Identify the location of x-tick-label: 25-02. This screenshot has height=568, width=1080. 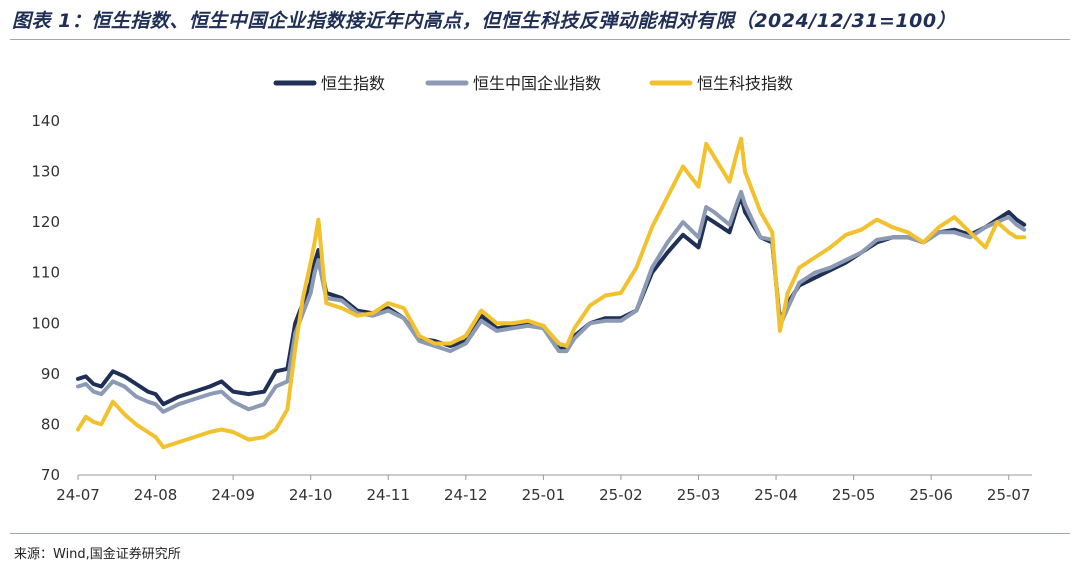
(621, 495).